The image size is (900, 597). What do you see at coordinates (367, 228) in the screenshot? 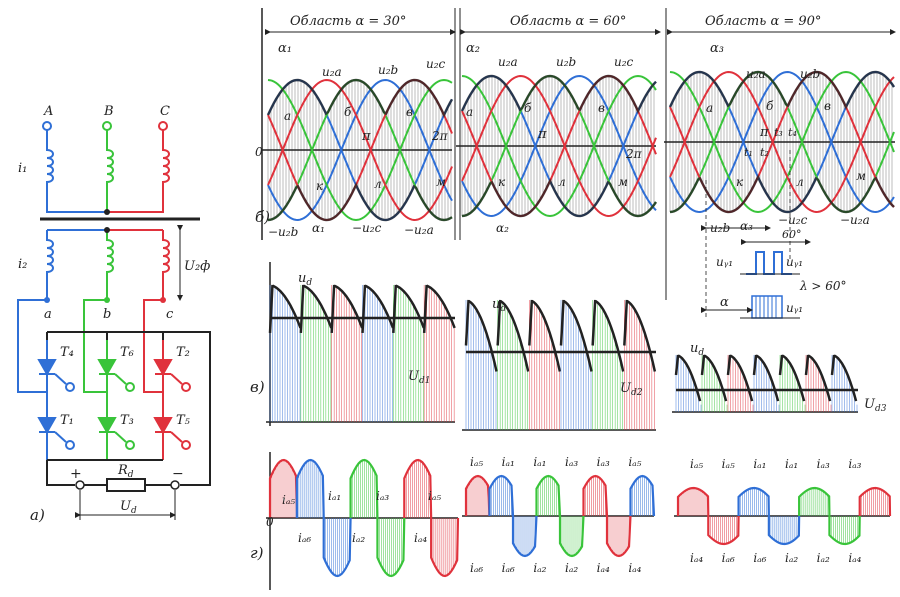
I see `neg-u2c-label-1: −u₂c` at bounding box center [367, 228].